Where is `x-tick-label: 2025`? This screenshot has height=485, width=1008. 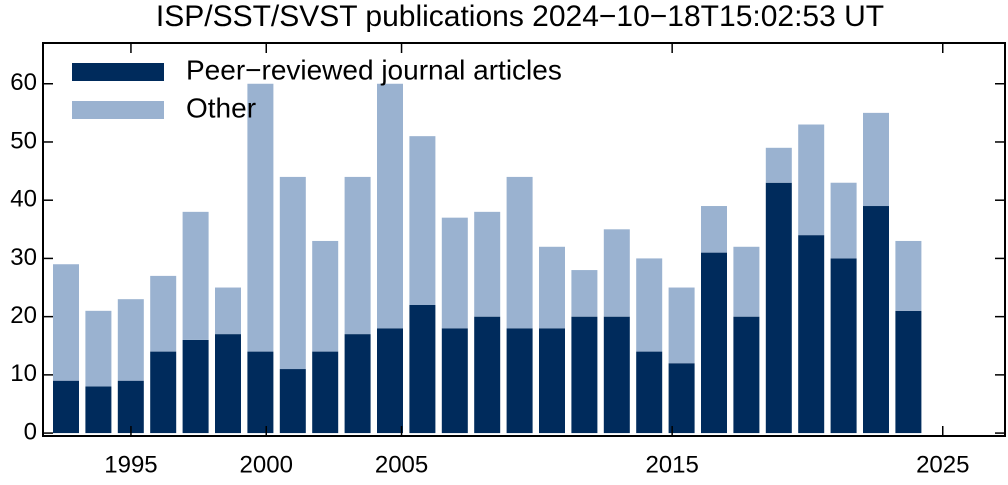 x-tick-label: 2025 is located at coordinates (942, 464).